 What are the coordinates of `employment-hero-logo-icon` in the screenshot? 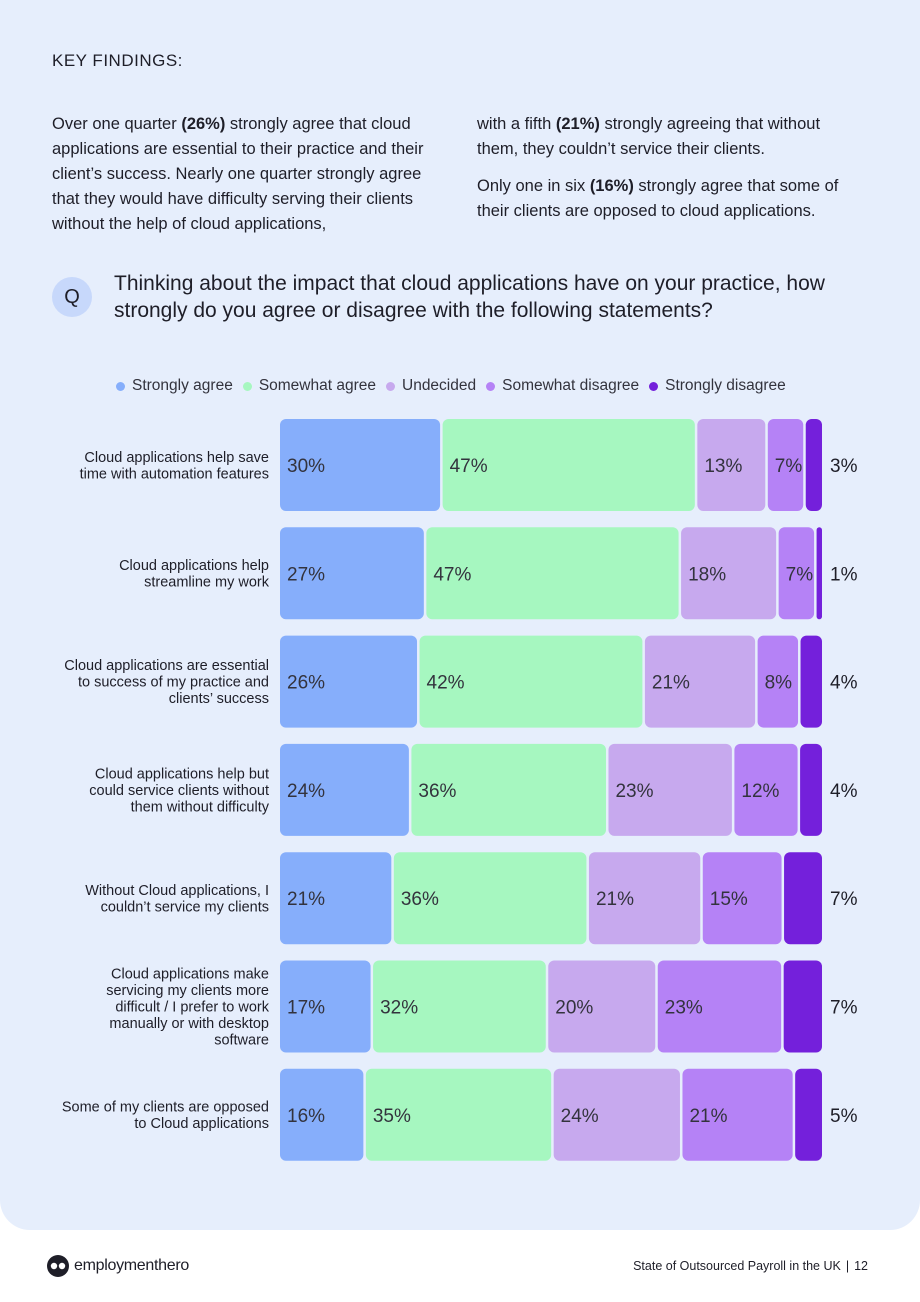 It's located at (58, 1266).